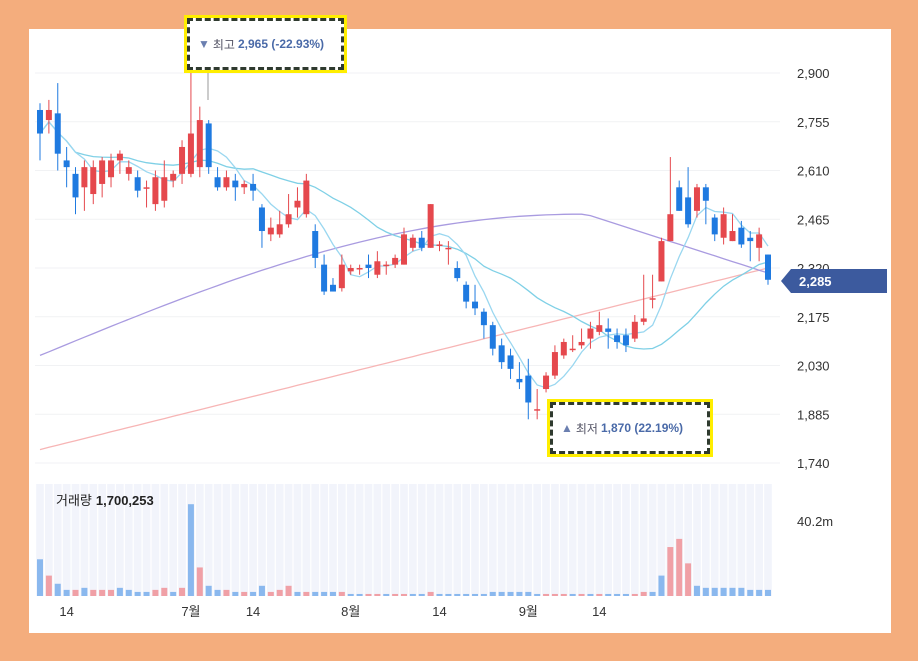 The image size is (918, 661). What do you see at coordinates (332, 611) in the screenshot?
I see `date-axis: 14 7월 14 8월 14 9월 14` at bounding box center [332, 611].